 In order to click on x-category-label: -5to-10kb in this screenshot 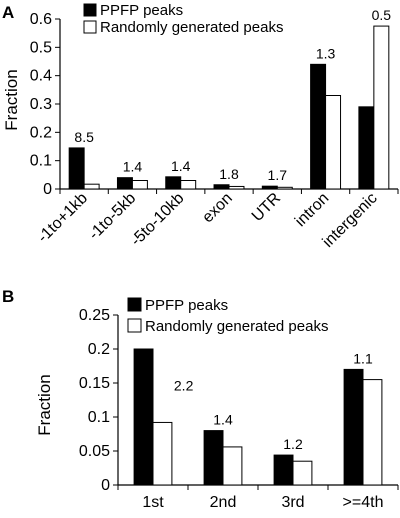, I will do `click(158, 220)`.